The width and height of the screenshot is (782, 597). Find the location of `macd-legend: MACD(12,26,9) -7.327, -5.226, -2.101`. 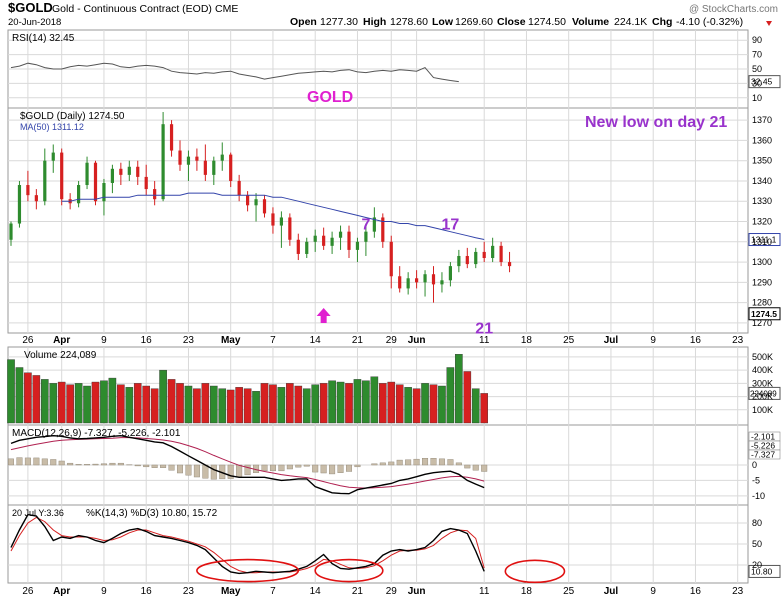

macd-legend: MACD(12,26,9) -7.327, -5.226, -2.101 is located at coordinates (96, 433).